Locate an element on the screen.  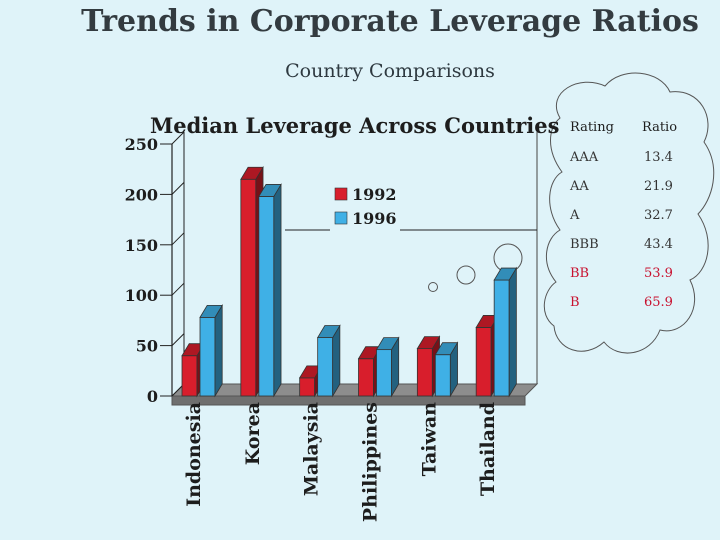
bar-1992-thailand is located at coordinates (483, 362).